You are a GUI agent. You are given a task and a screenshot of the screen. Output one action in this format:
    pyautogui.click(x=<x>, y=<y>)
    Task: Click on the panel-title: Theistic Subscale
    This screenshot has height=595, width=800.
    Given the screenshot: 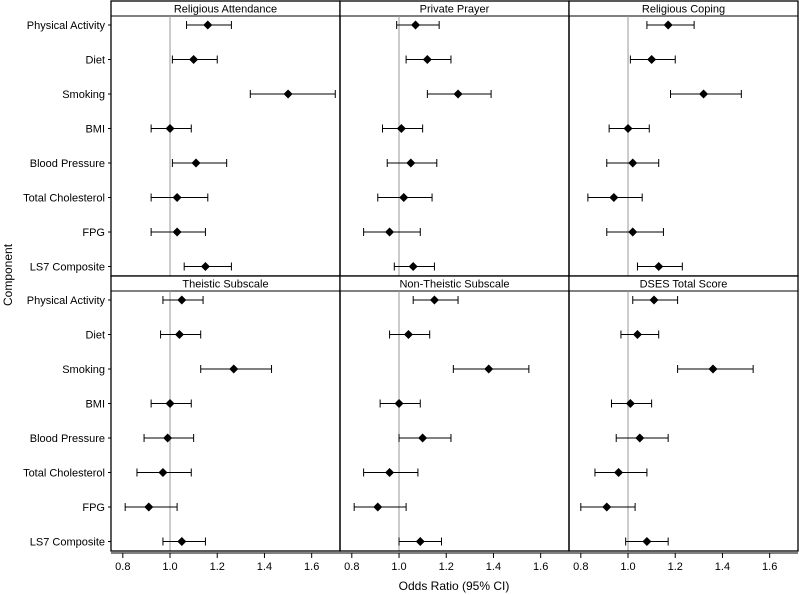 What is the action you would take?
    pyautogui.click(x=225, y=285)
    